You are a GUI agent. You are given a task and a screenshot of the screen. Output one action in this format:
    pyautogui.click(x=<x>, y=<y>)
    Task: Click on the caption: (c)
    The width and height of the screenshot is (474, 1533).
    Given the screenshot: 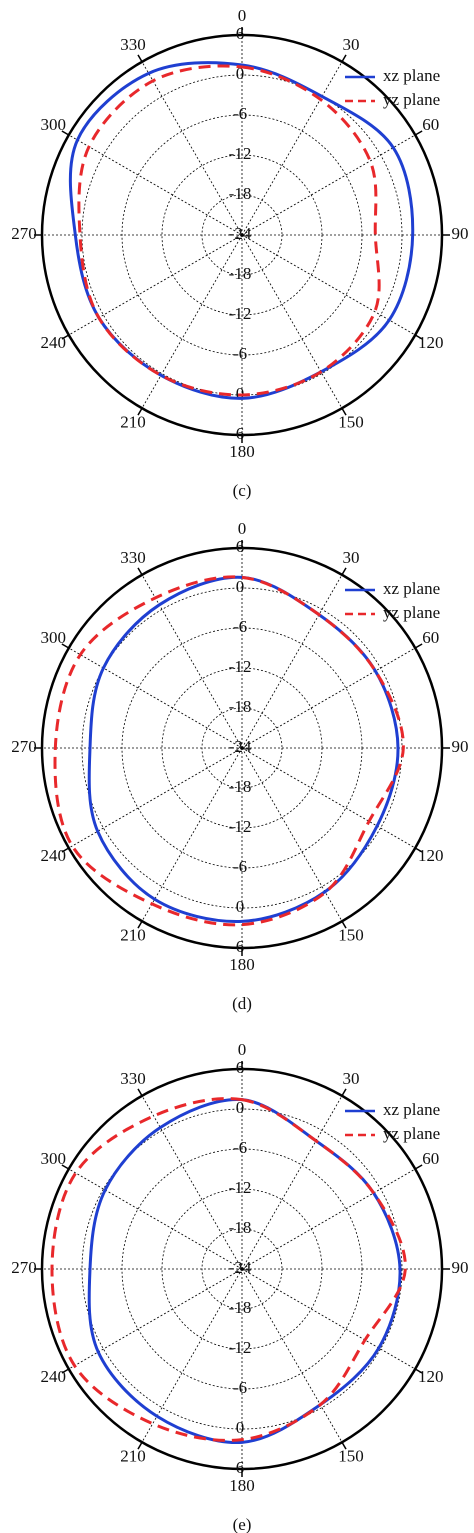 What is the action you would take?
    pyautogui.click(x=242, y=490)
    